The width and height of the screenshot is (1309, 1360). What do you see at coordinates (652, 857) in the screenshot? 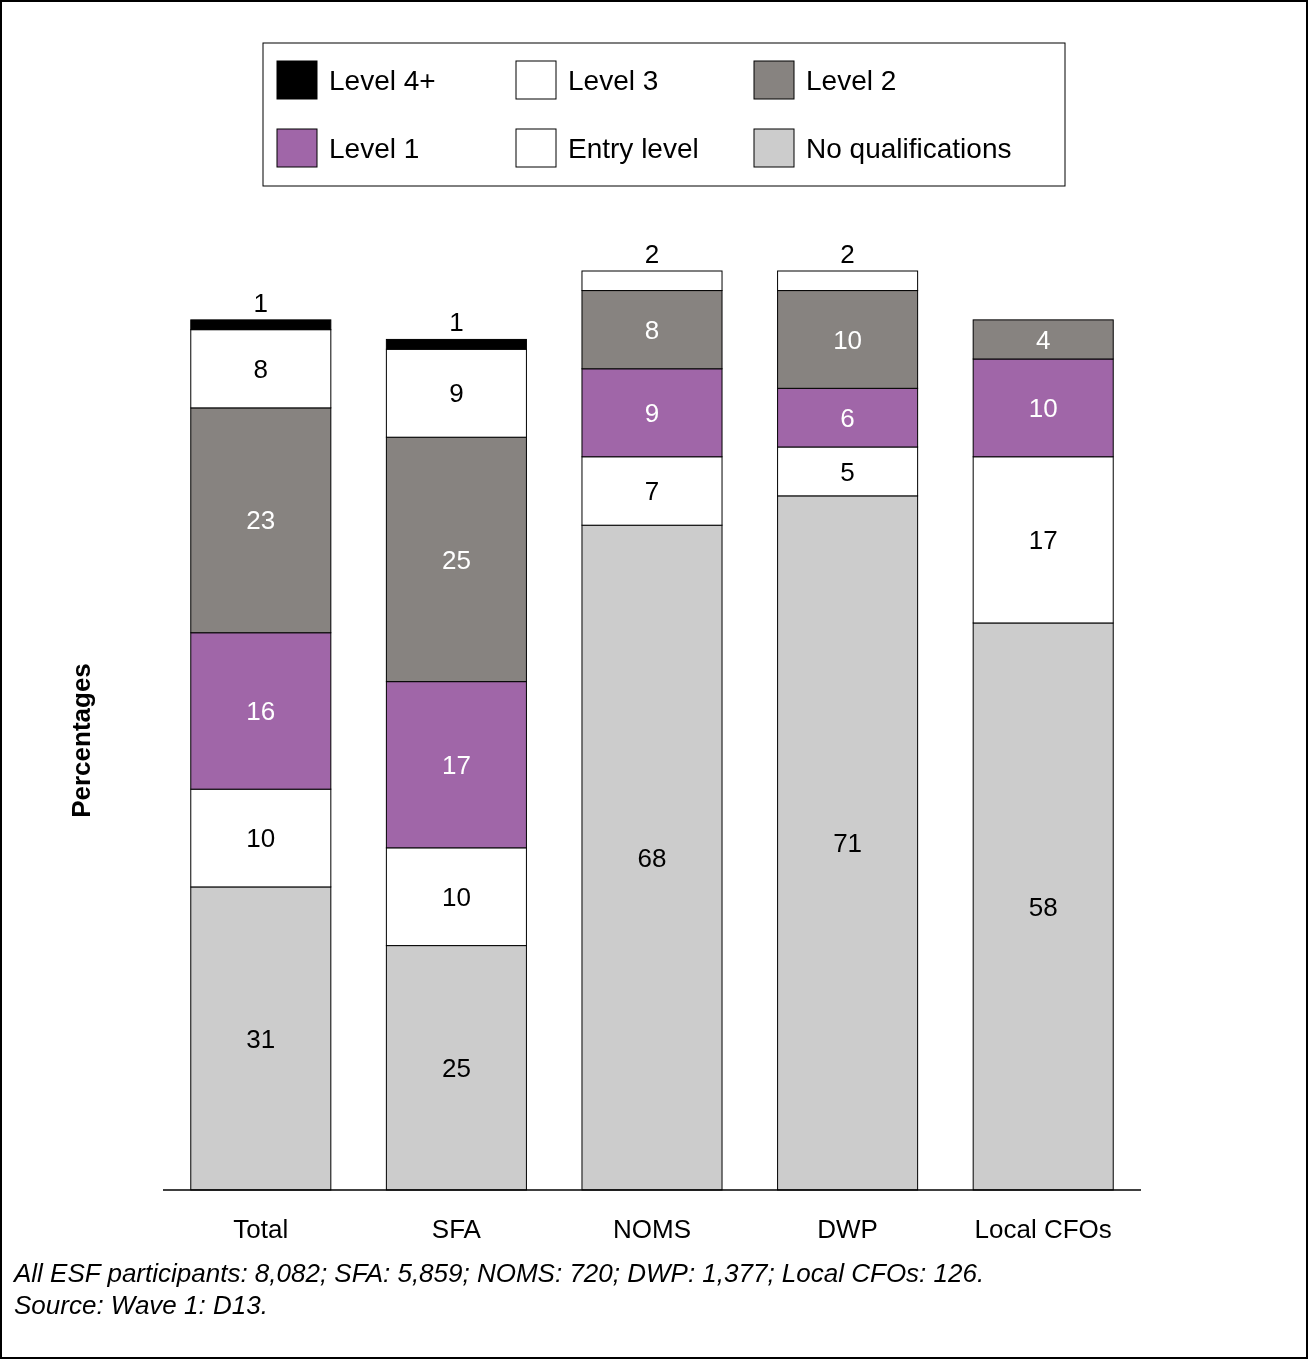
I see `data-label: 68` at bounding box center [652, 857].